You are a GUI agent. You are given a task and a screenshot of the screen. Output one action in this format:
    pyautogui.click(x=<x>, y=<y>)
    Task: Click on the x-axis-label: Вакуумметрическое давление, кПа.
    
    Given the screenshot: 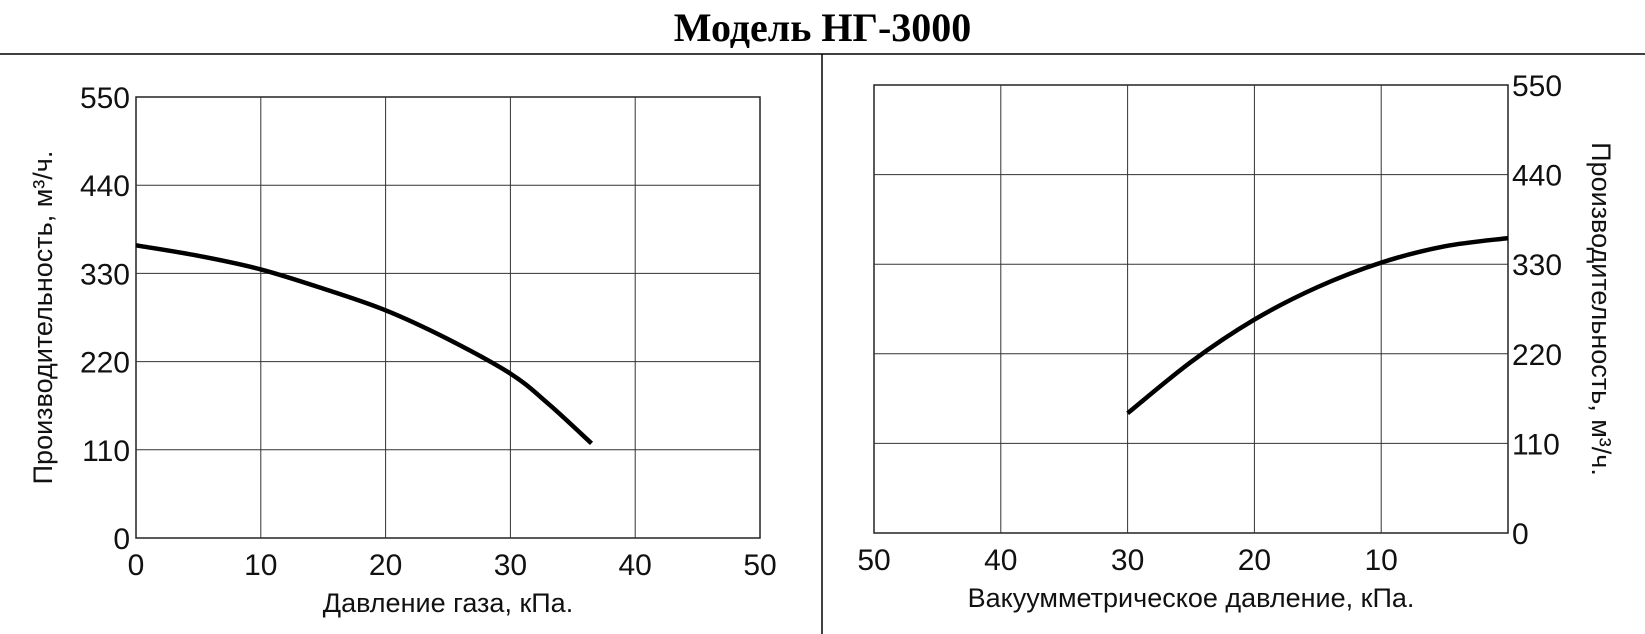 What is the action you would take?
    pyautogui.click(x=1191, y=598)
    